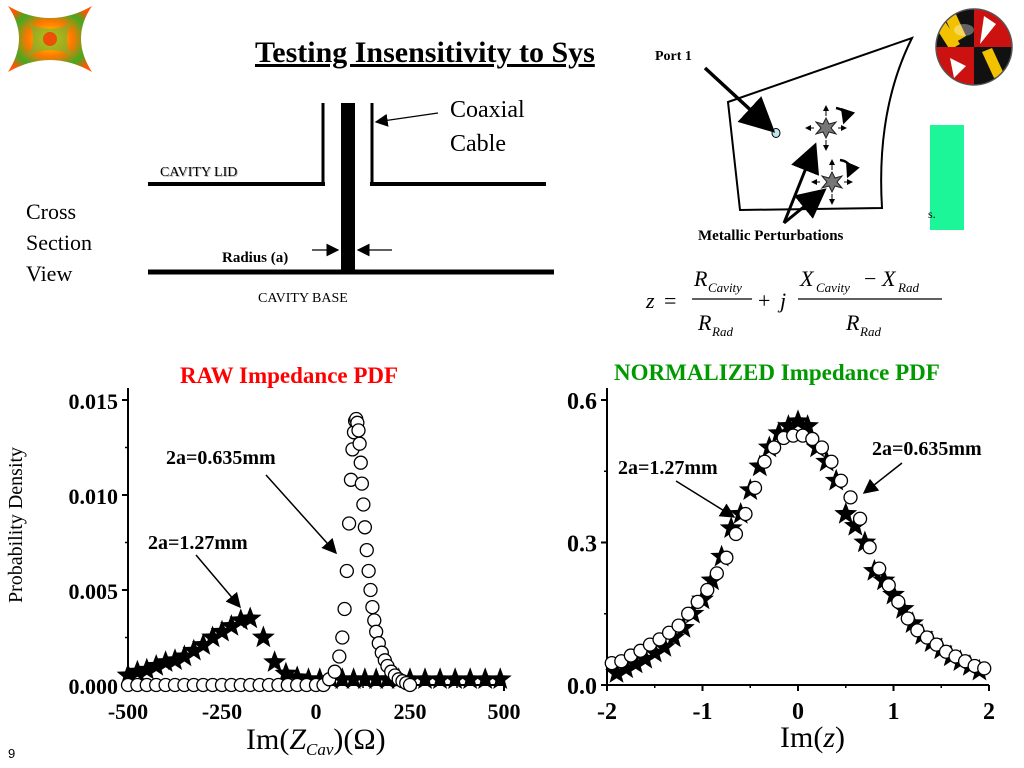 This screenshot has height=768, width=1024. Describe the element at coordinates (700, 278) in the screenshot. I see `formula-r-cavity: R` at that location.